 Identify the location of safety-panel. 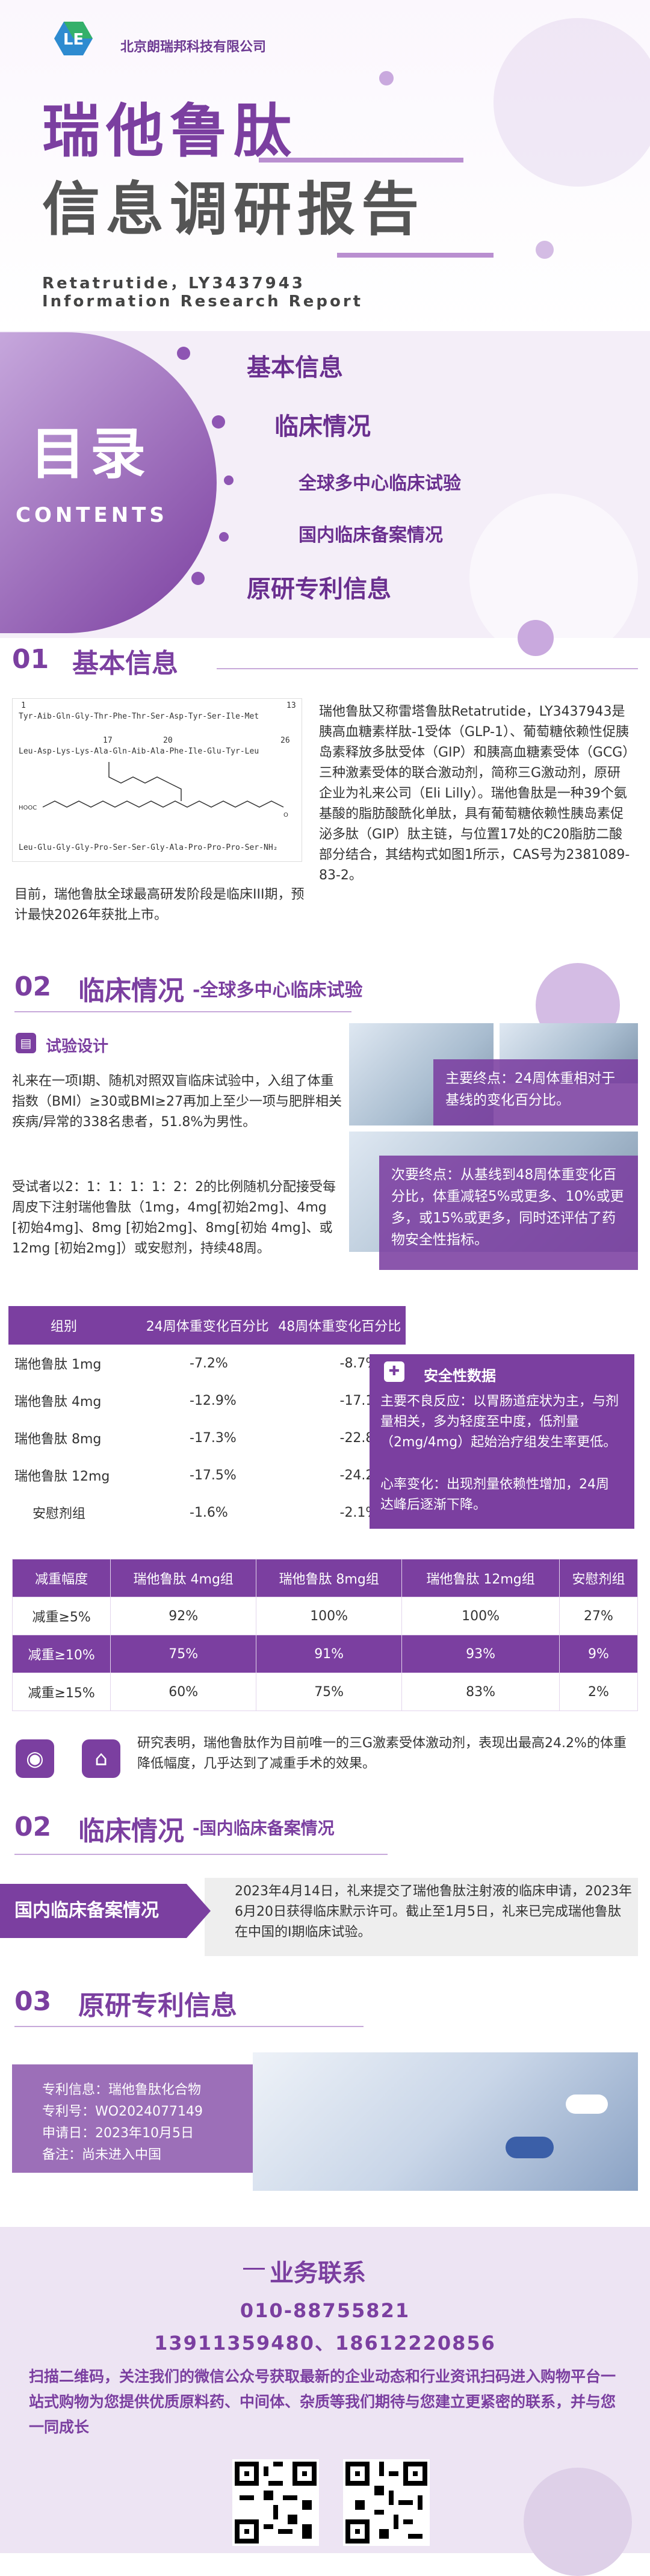
(502, 1441).